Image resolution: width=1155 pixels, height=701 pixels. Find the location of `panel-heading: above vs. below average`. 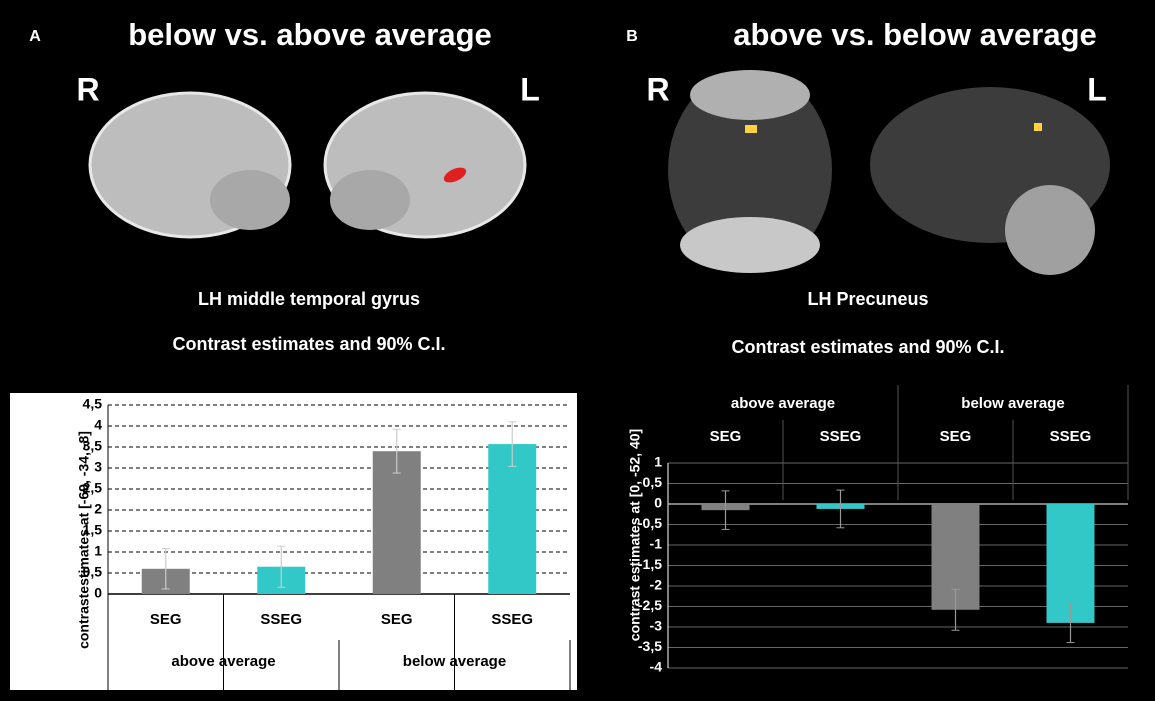

panel-heading: above vs. below average is located at coordinates (915, 34).